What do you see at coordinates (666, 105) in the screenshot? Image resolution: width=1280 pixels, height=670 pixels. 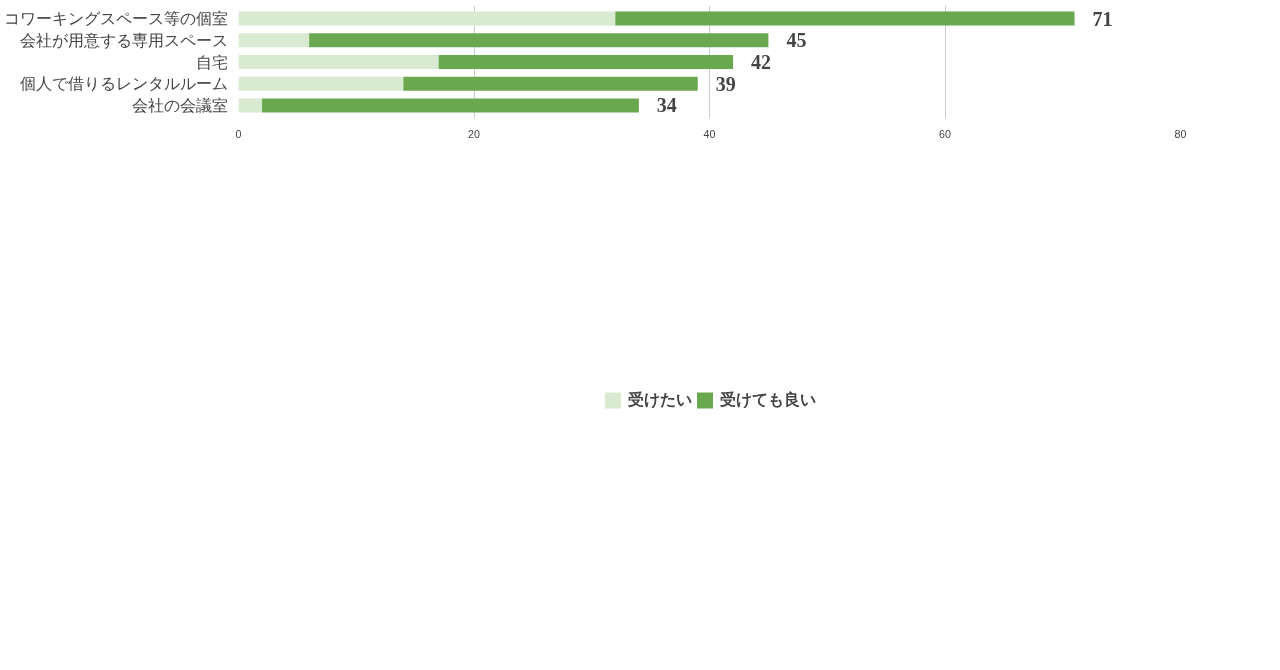 I see `total-label: 34` at bounding box center [666, 105].